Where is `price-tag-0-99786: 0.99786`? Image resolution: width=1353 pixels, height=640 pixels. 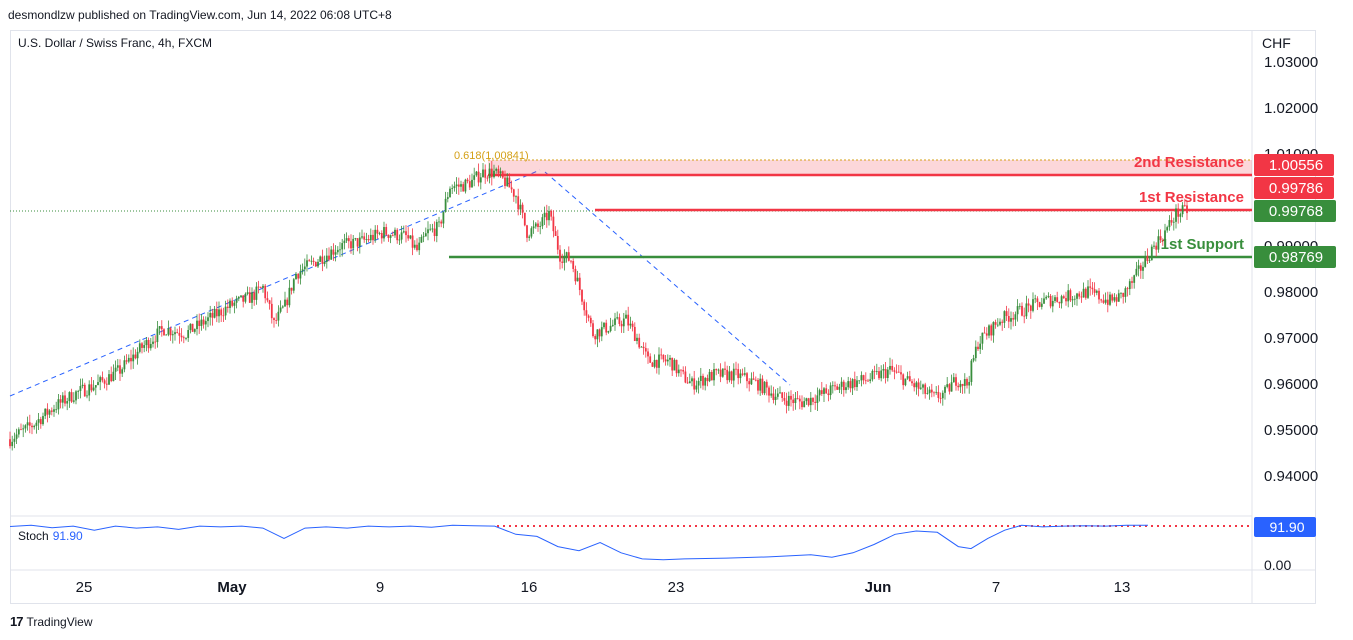 price-tag-0-99786: 0.99786 is located at coordinates (1294, 188).